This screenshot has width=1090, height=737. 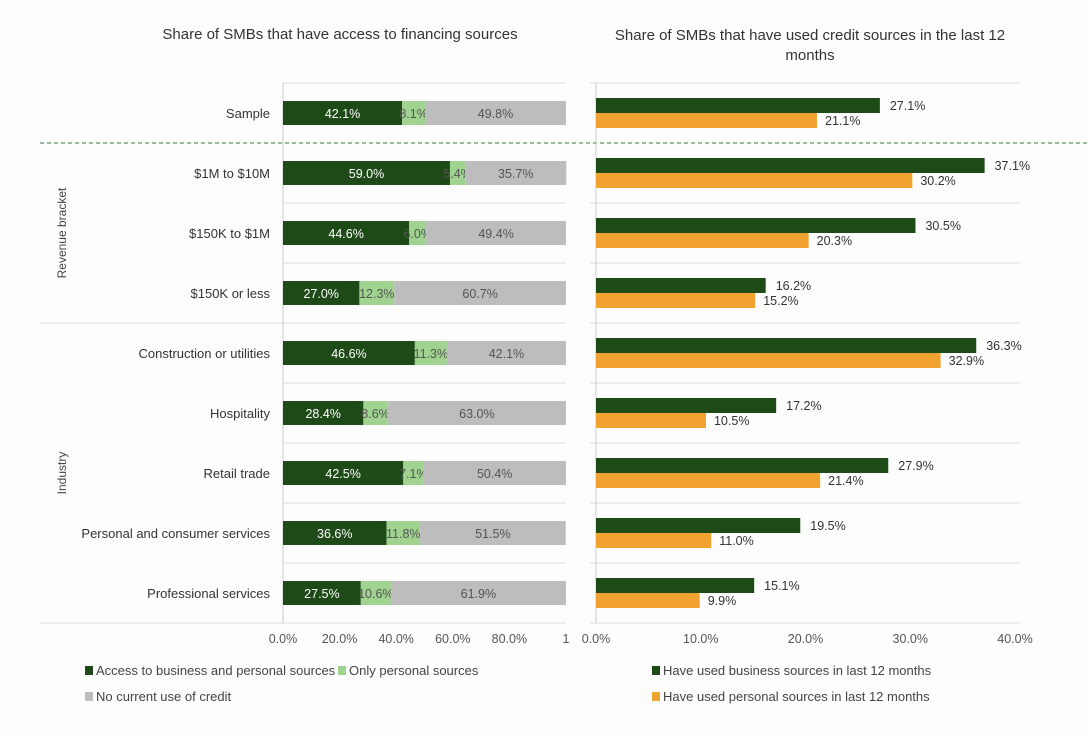 I want to click on bar-value-label: 51.5%, so click(x=492, y=534).